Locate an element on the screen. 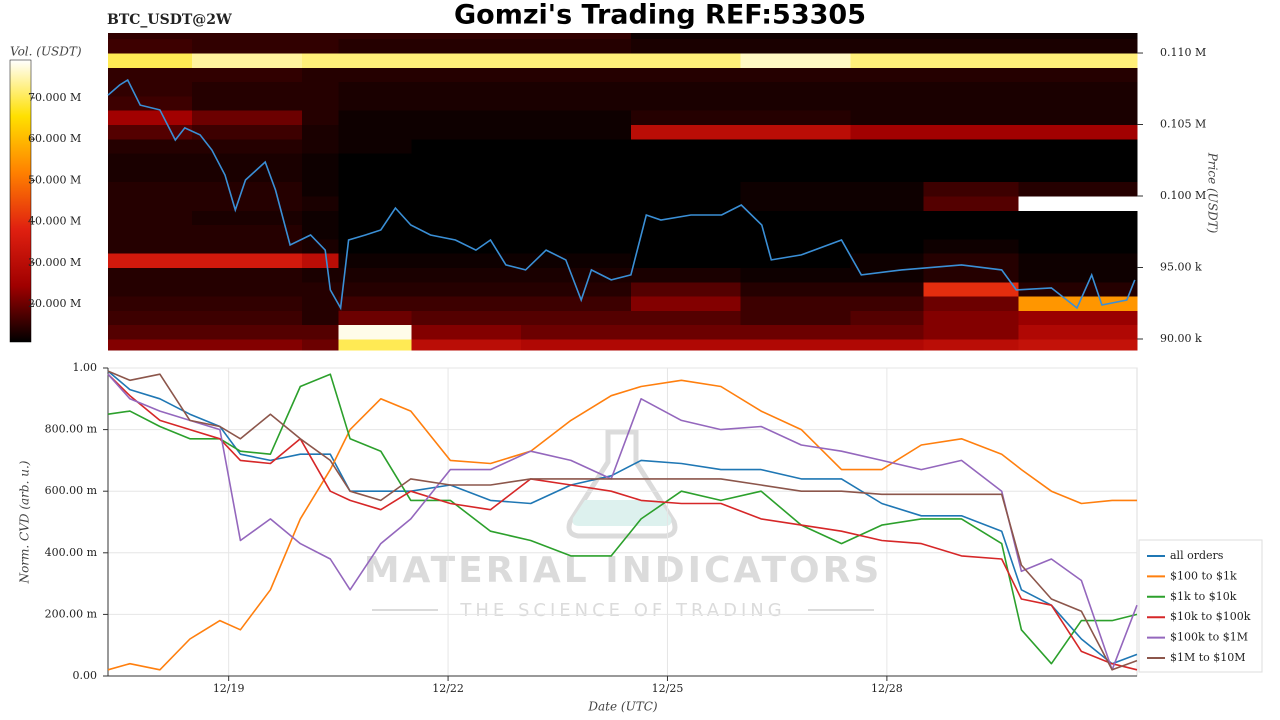 This screenshot has width=1280, height=720. legend-label: $10k to $100k is located at coordinates (1210, 616).